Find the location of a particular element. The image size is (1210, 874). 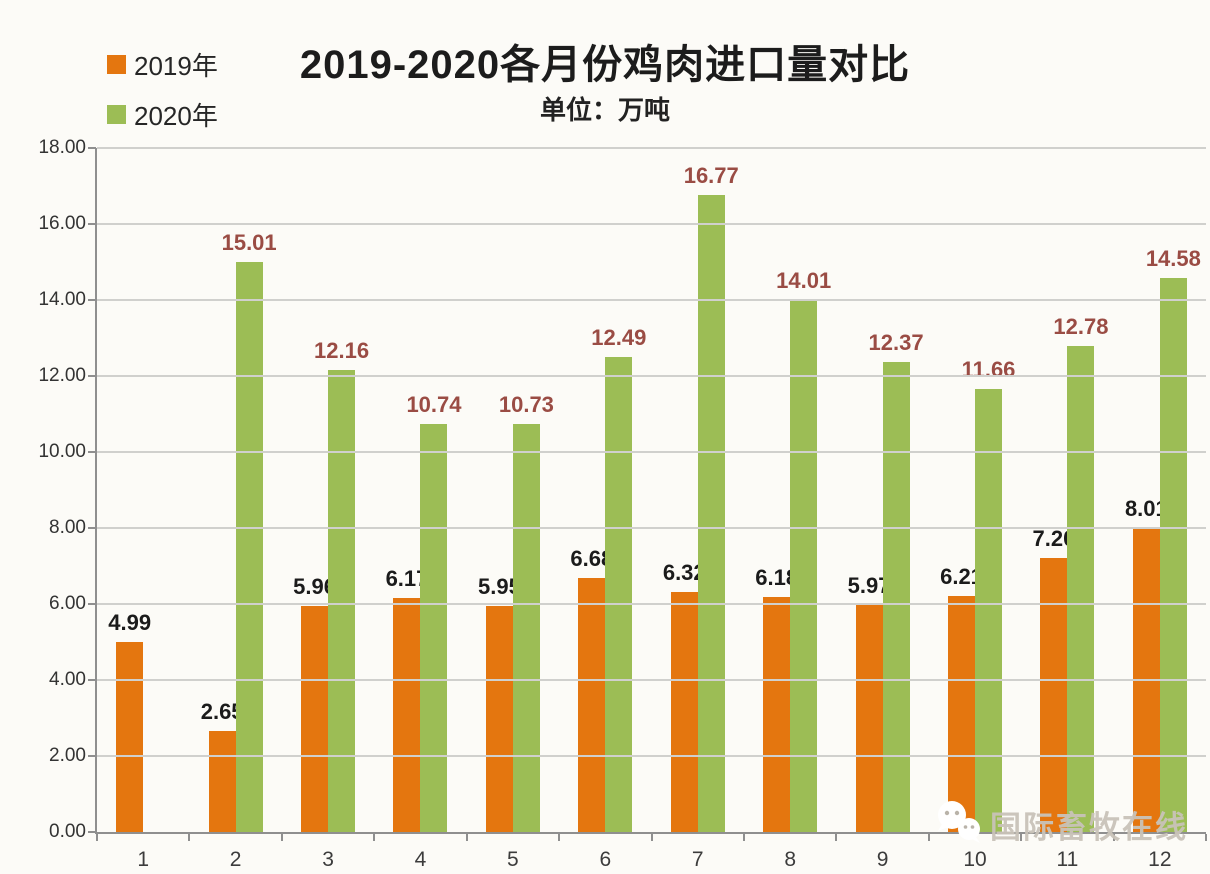

value-label-2020年-month-5: 10.73 is located at coordinates (526, 405).